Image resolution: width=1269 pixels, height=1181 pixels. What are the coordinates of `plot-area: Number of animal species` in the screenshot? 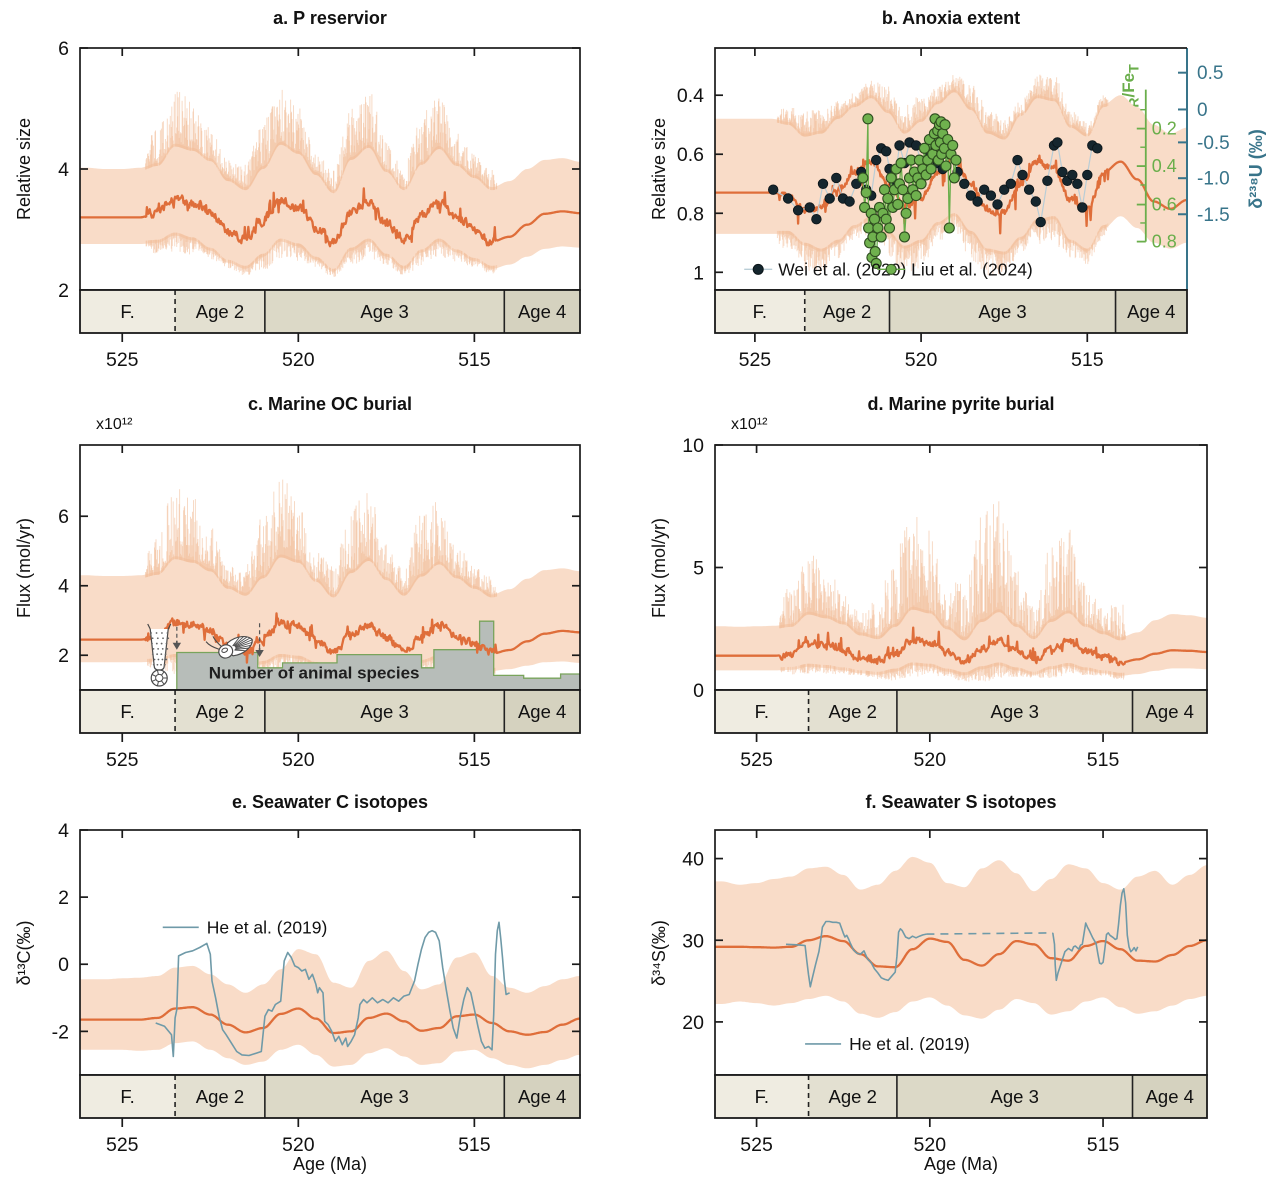 It's located at (330, 584).